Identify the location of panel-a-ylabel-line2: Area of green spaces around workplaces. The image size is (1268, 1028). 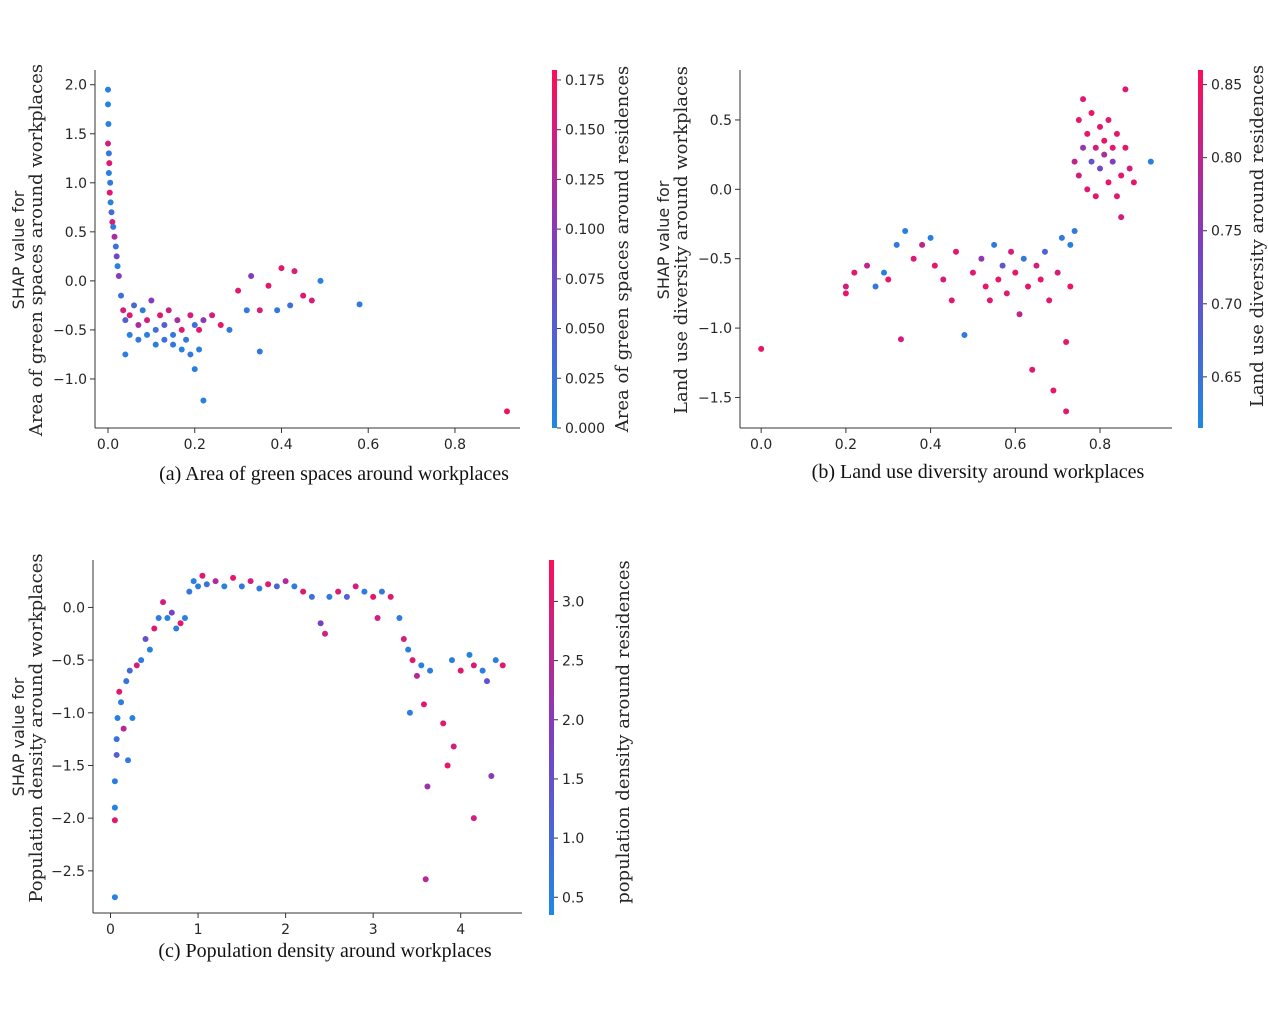
(36, 250).